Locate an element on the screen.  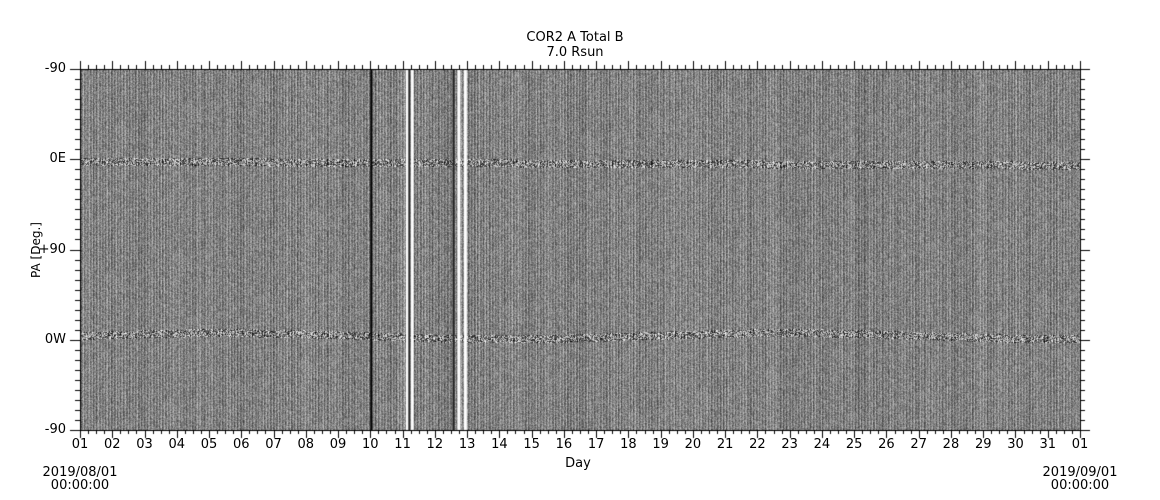
x-tick-label: 31 is located at coordinates (1048, 444).